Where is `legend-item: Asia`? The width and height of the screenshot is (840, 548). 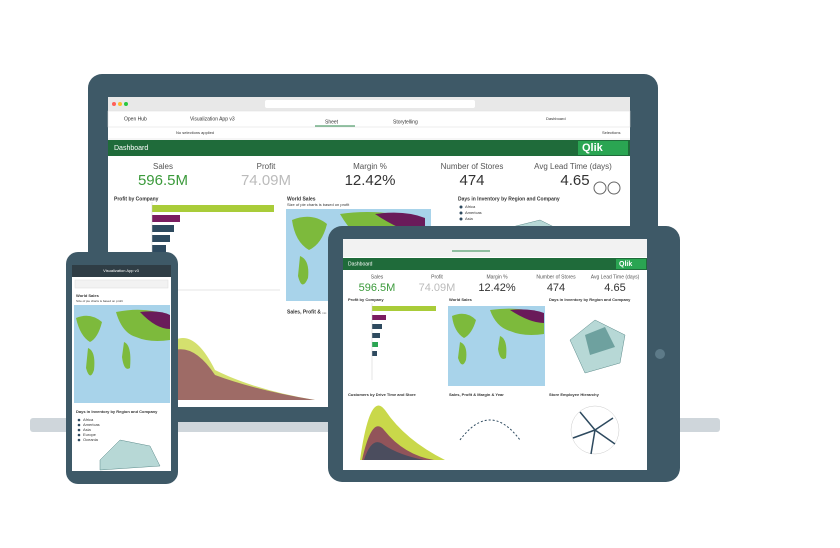
legend-item: Asia is located at coordinates (469, 218).